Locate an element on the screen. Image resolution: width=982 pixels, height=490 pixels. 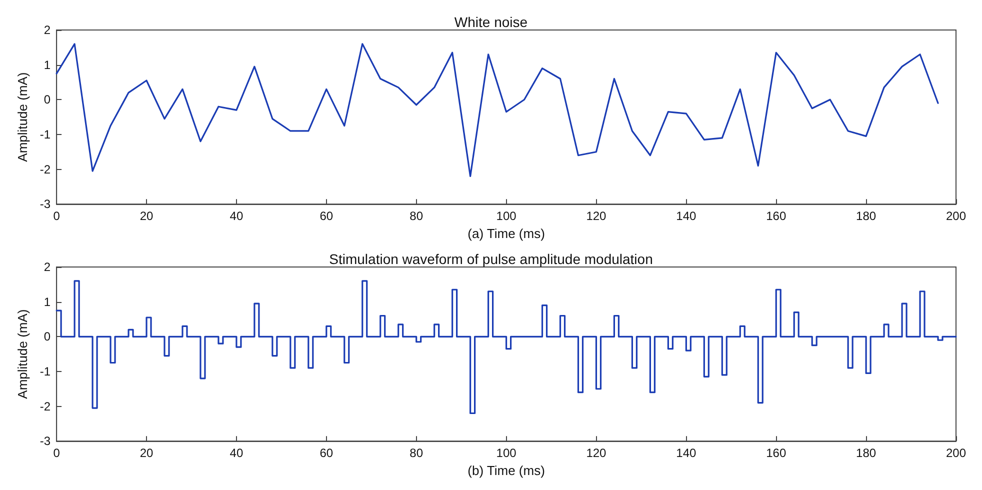
x-axis-title: (a) Time (ms) is located at coordinates (506, 233).